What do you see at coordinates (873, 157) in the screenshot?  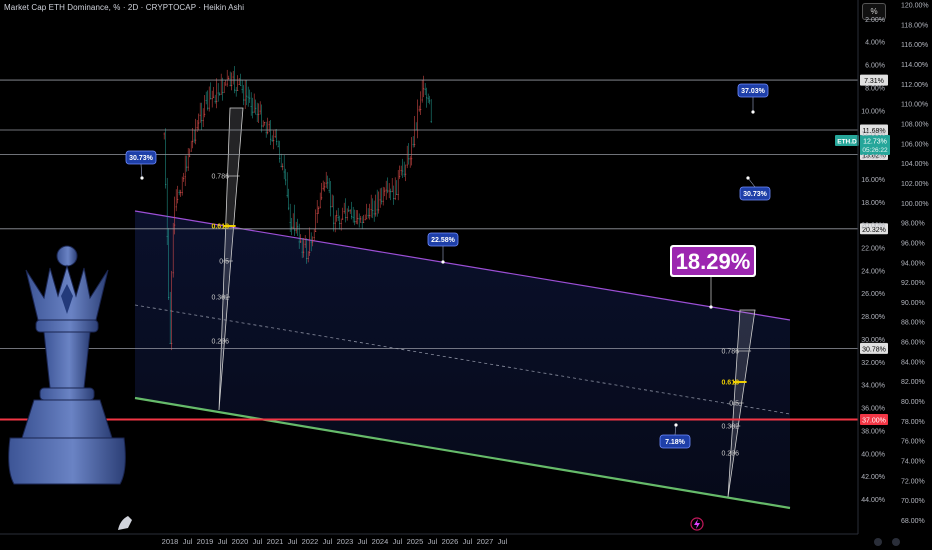 I see `left-scale-tick: 14.00%` at bounding box center [873, 157].